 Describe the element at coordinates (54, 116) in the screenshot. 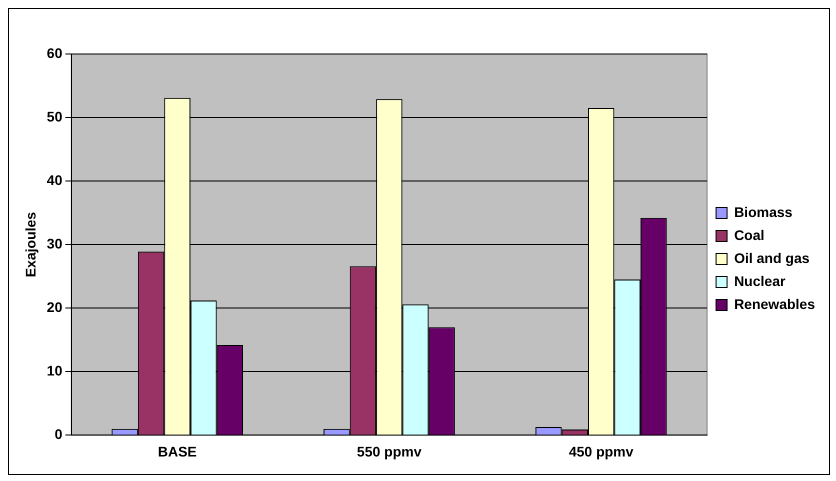

I see `y-tick-label: 50` at that location.